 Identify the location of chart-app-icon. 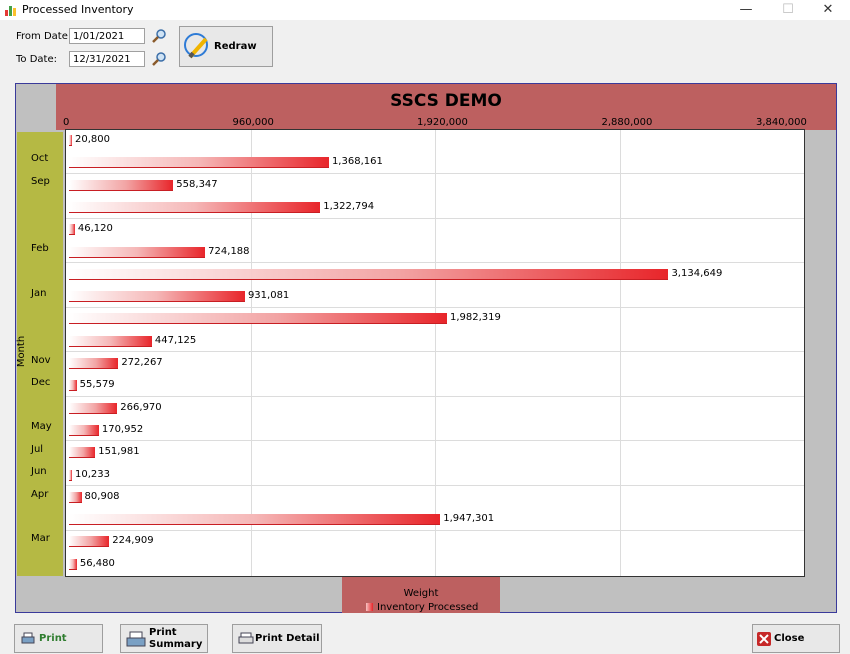
(10, 11).